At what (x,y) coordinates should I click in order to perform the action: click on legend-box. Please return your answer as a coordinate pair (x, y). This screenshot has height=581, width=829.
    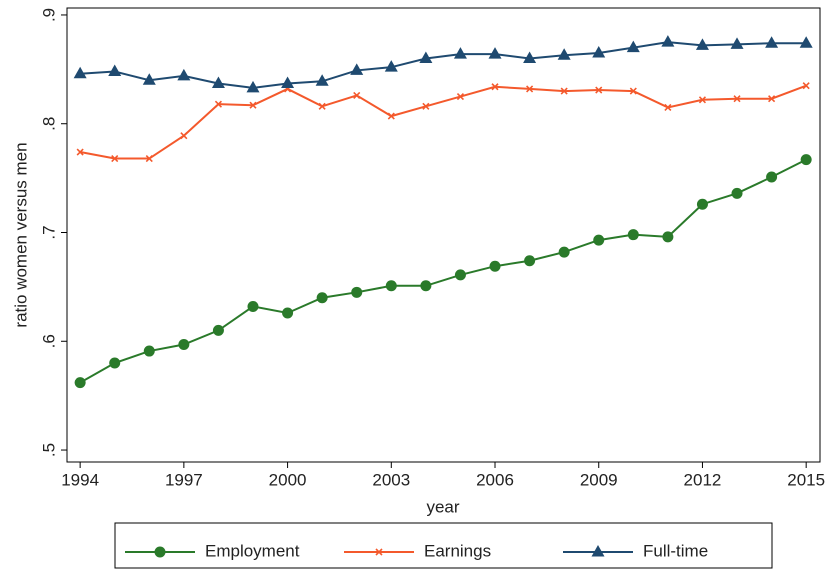
    Looking at the image, I should click on (443, 545).